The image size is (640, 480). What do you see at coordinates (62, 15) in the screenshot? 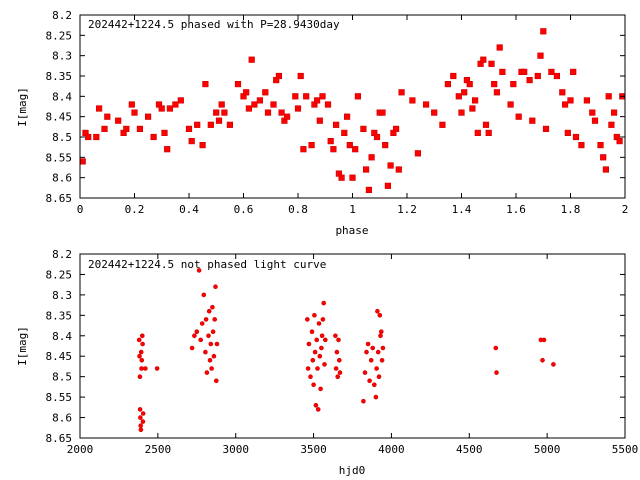
I see `y-tick-label: 8.2` at bounding box center [62, 15].